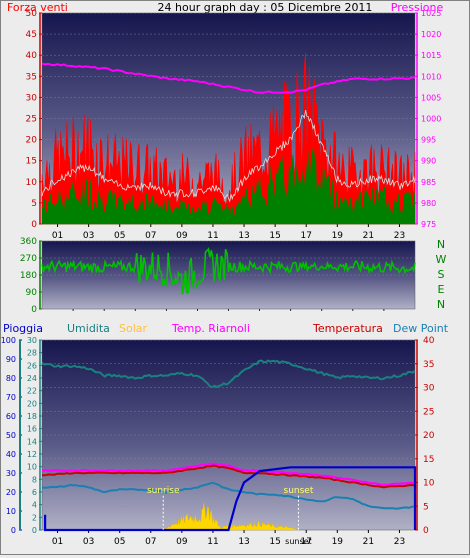 This screenshot has height=558, width=470. Describe the element at coordinates (31, 77) in the screenshot. I see `wind-tick-label: 35` at that location.